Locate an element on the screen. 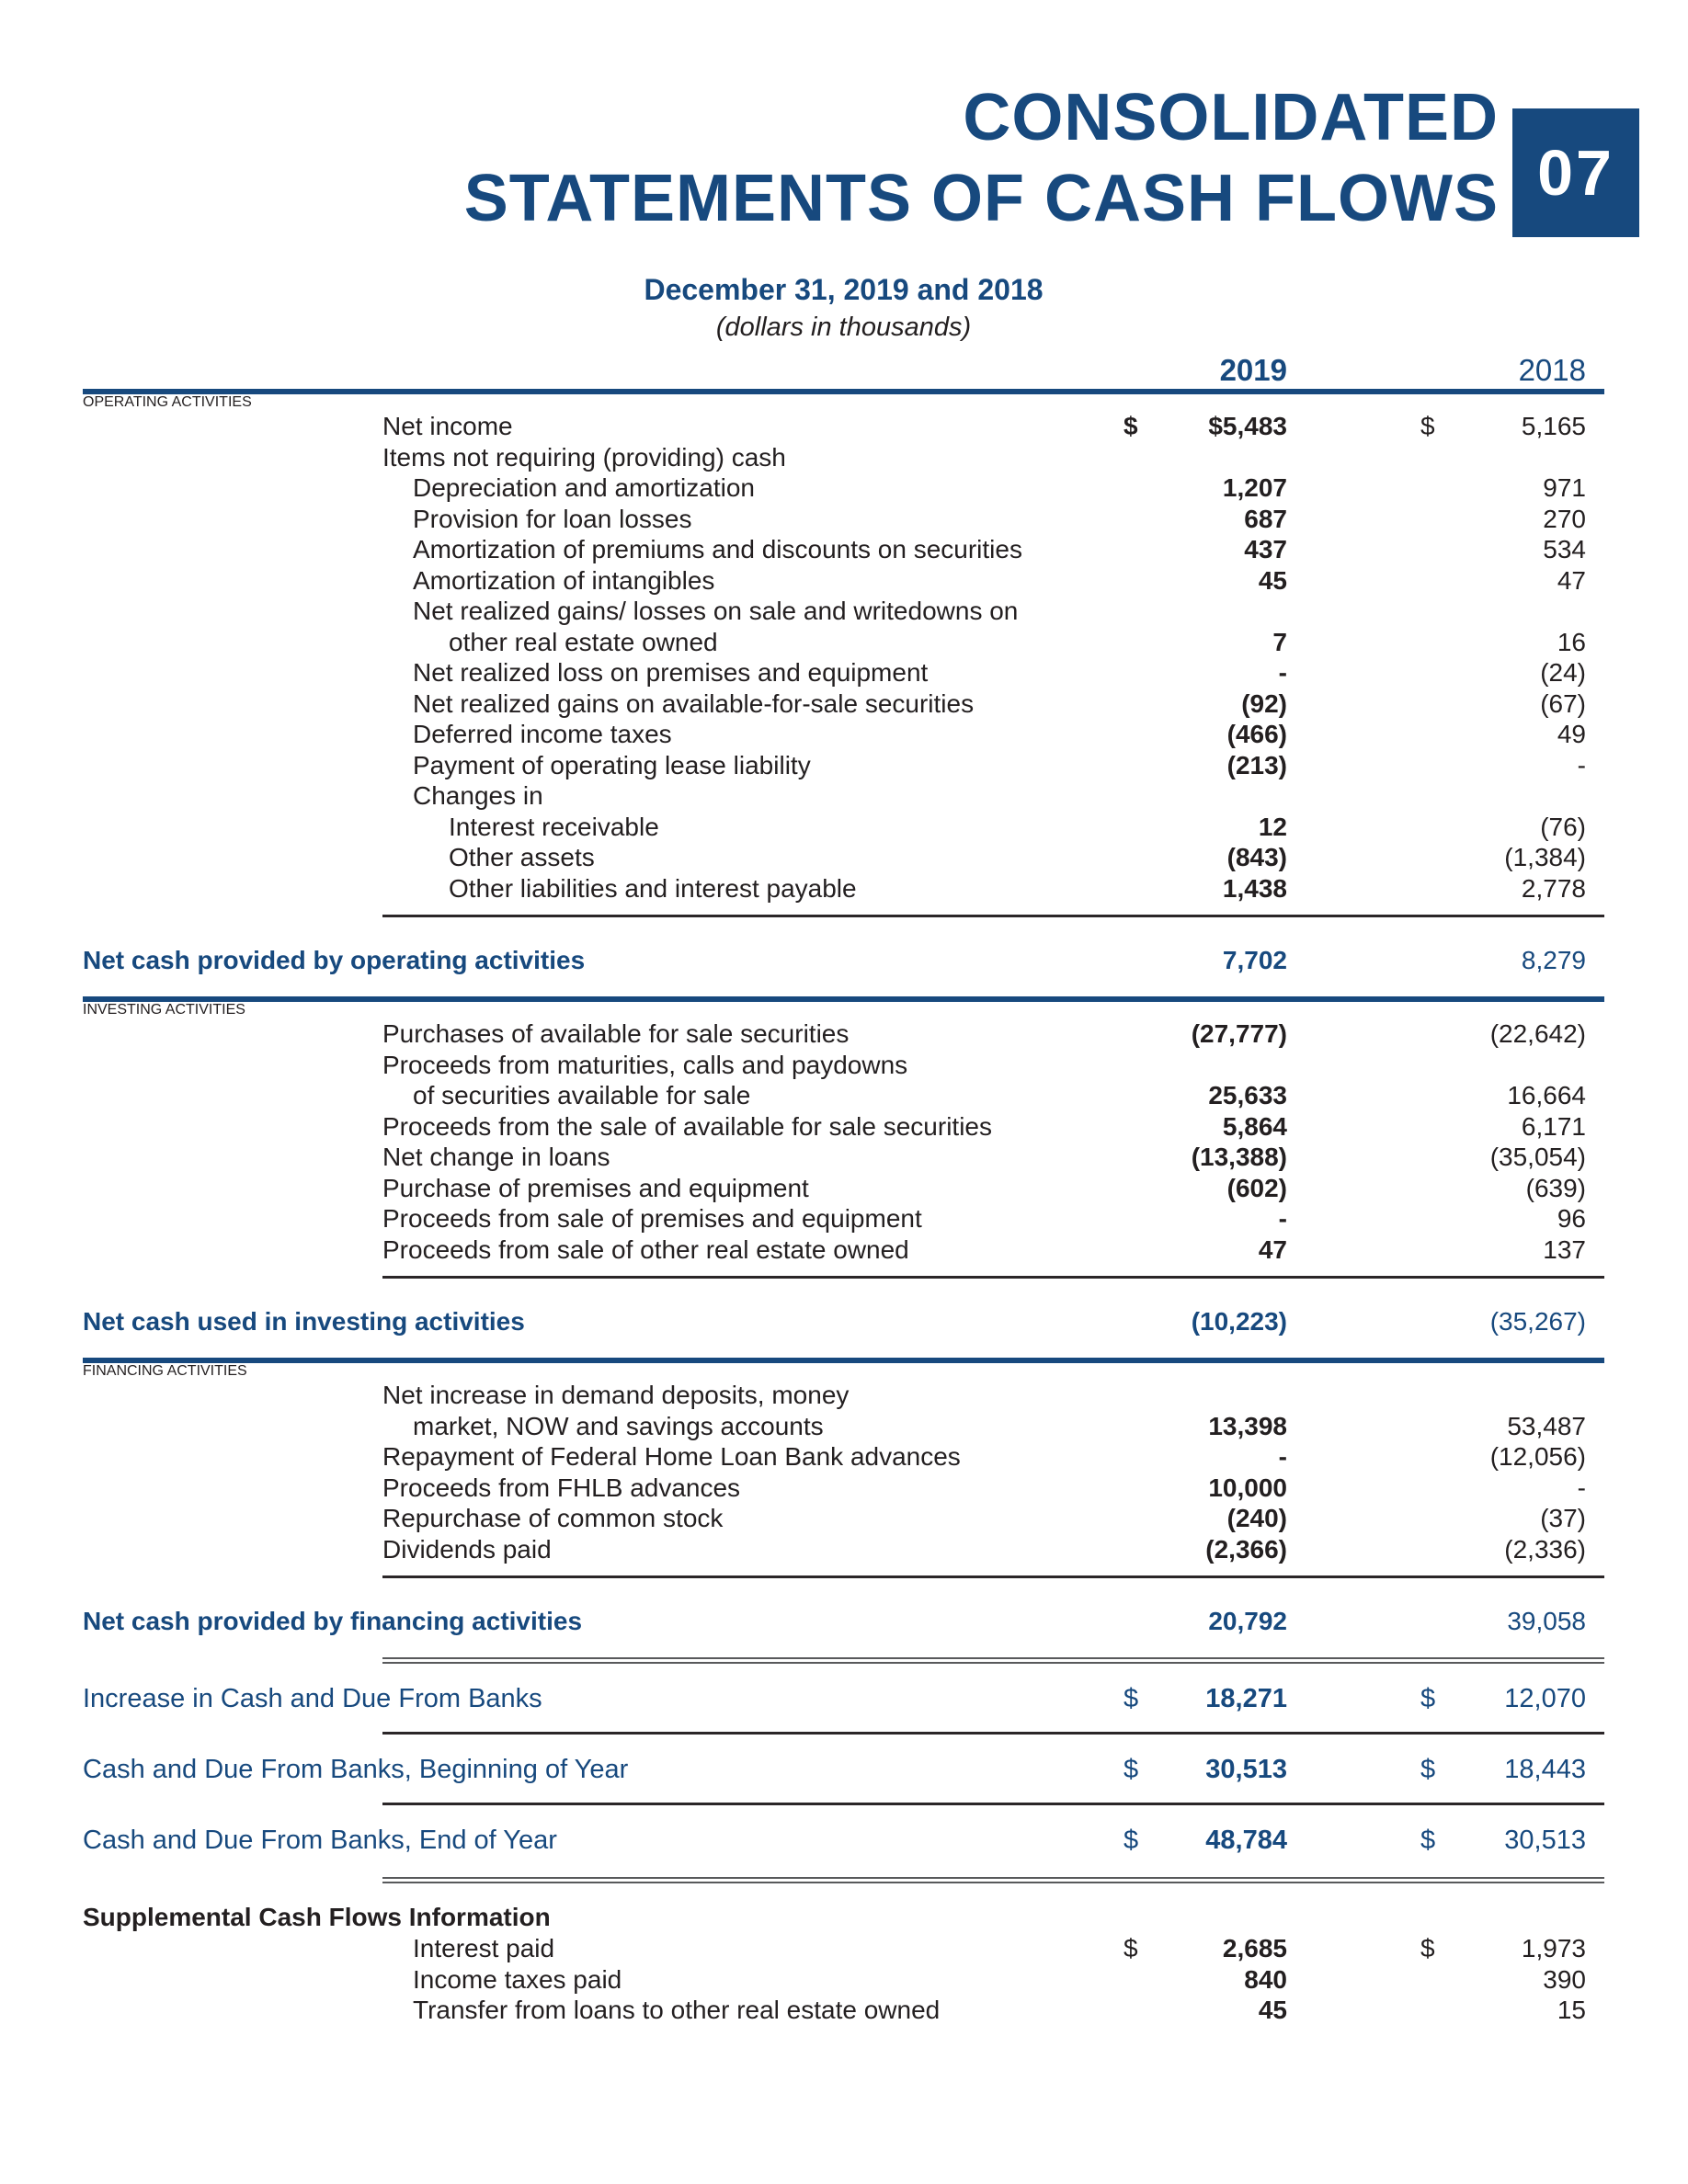 Image resolution: width=1688 pixels, height=2184 pixels. row-label: Other liabilities and interest payable is located at coordinates (653, 888).